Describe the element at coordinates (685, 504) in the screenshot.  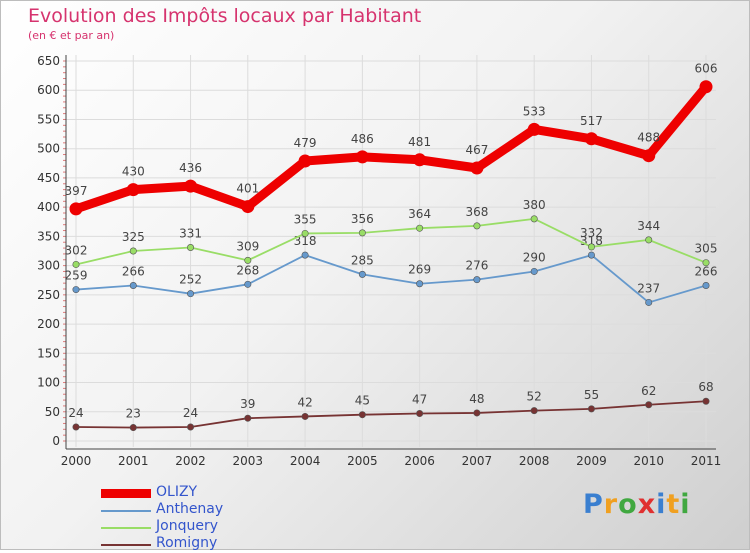
I see `logo-letter: i` at that location.